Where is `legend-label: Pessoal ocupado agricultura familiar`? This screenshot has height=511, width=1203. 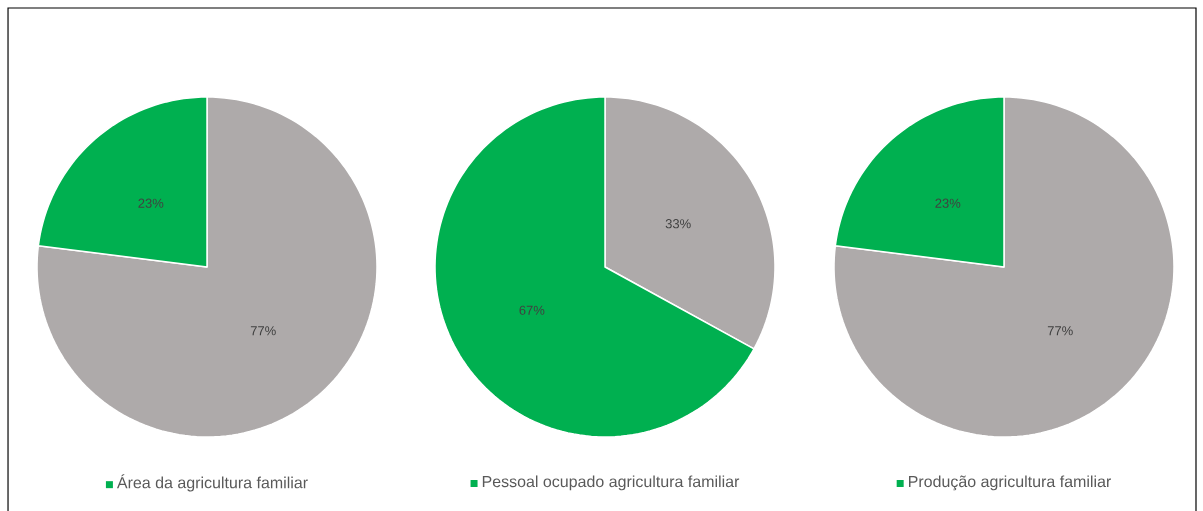 legend-label: Pessoal ocupado agricultura familiar is located at coordinates (611, 483).